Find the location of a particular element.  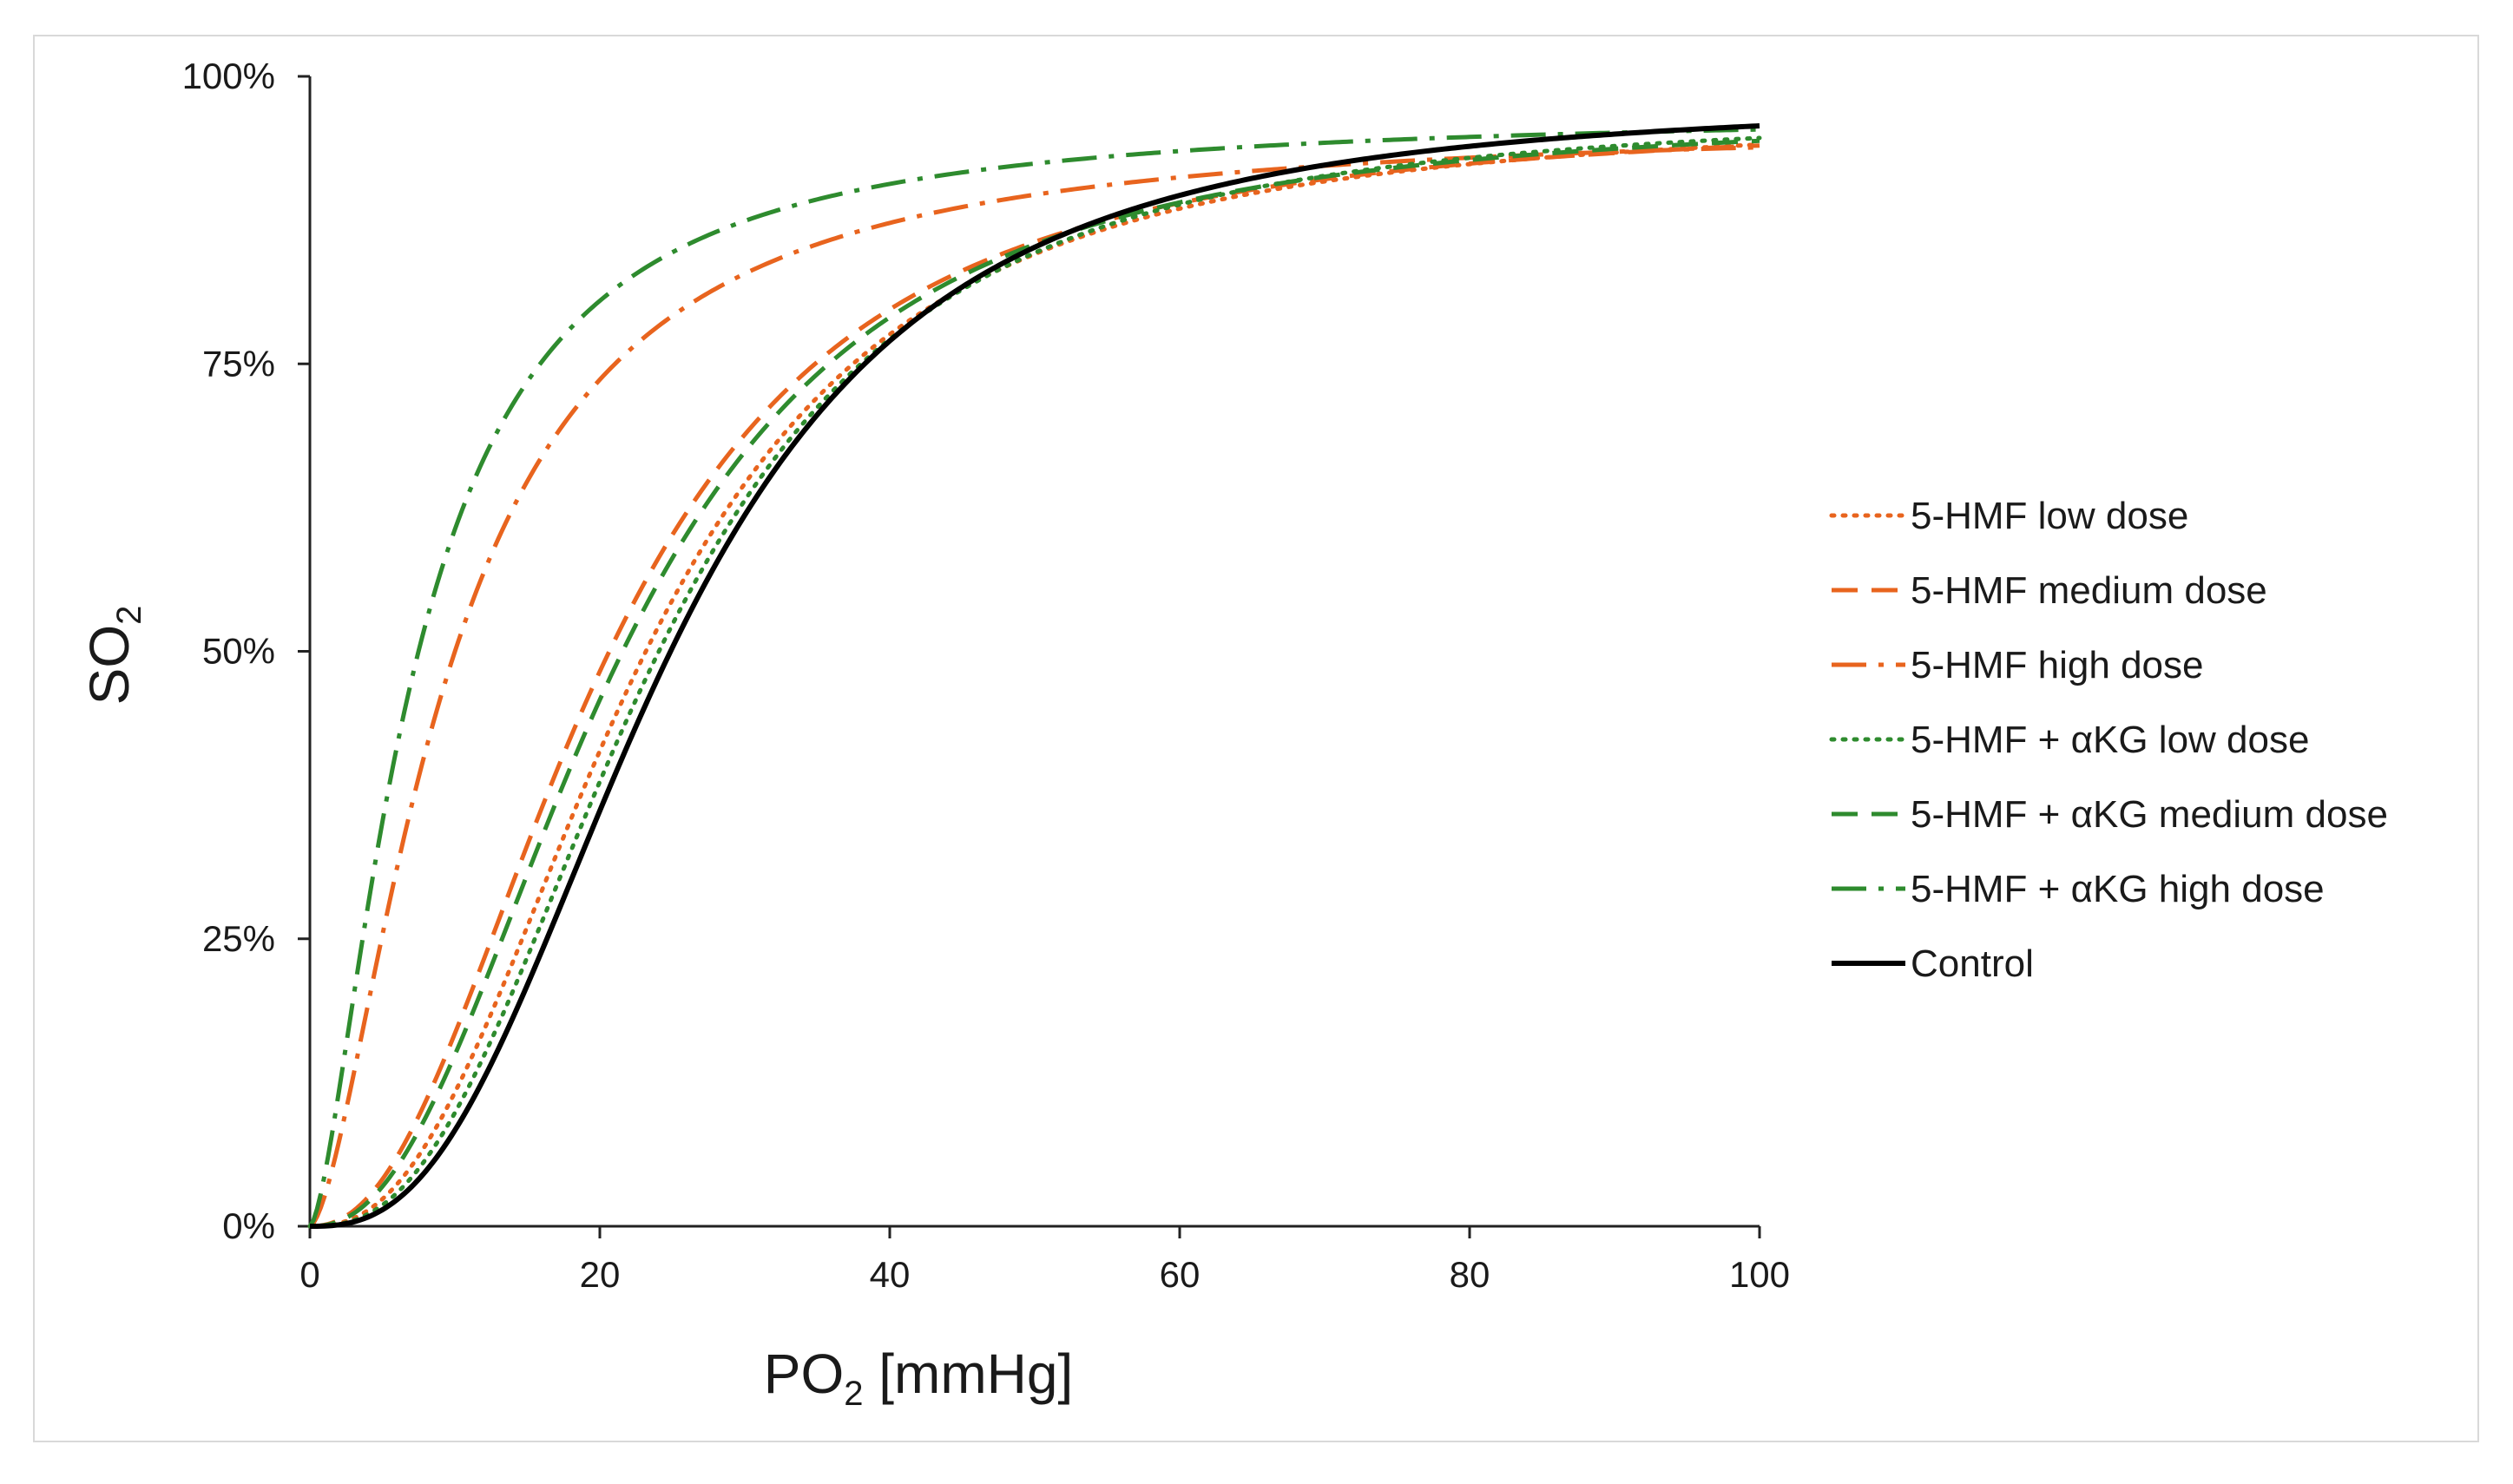

x-tick-label: 20 is located at coordinates (600, 1274).